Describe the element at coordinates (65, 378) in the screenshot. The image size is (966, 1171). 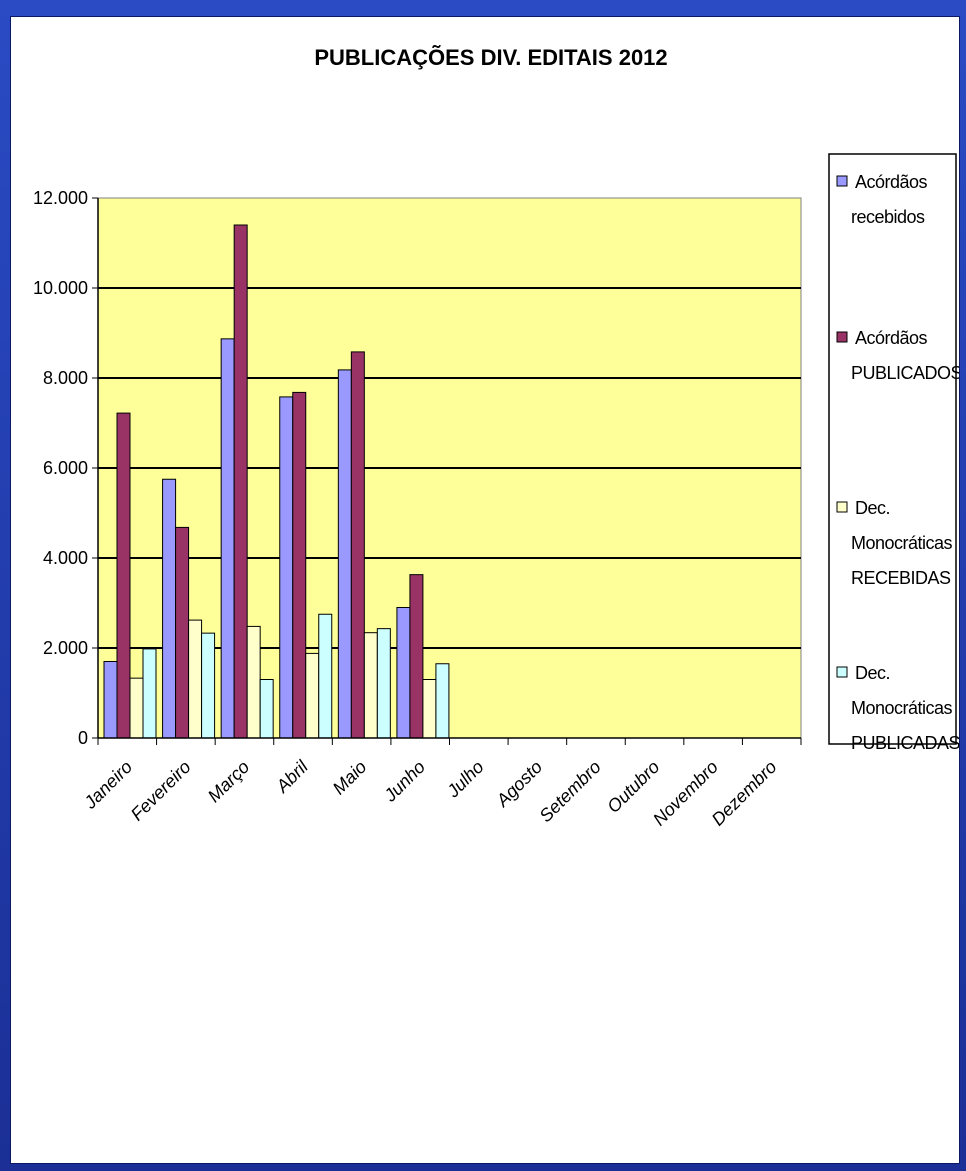
I see `y-tick-label: 8.000` at that location.